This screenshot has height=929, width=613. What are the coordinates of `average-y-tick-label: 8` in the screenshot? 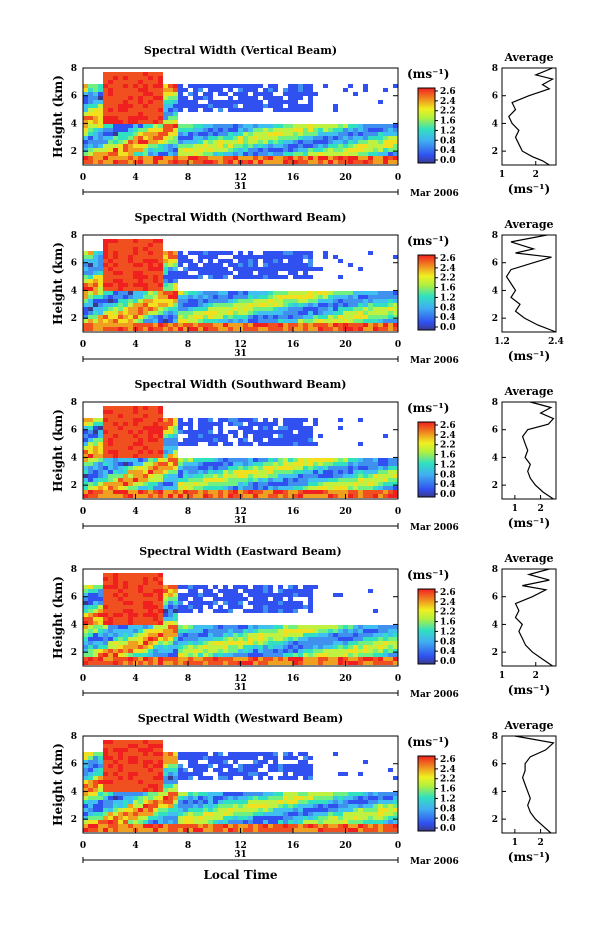 It's located at (495, 403).